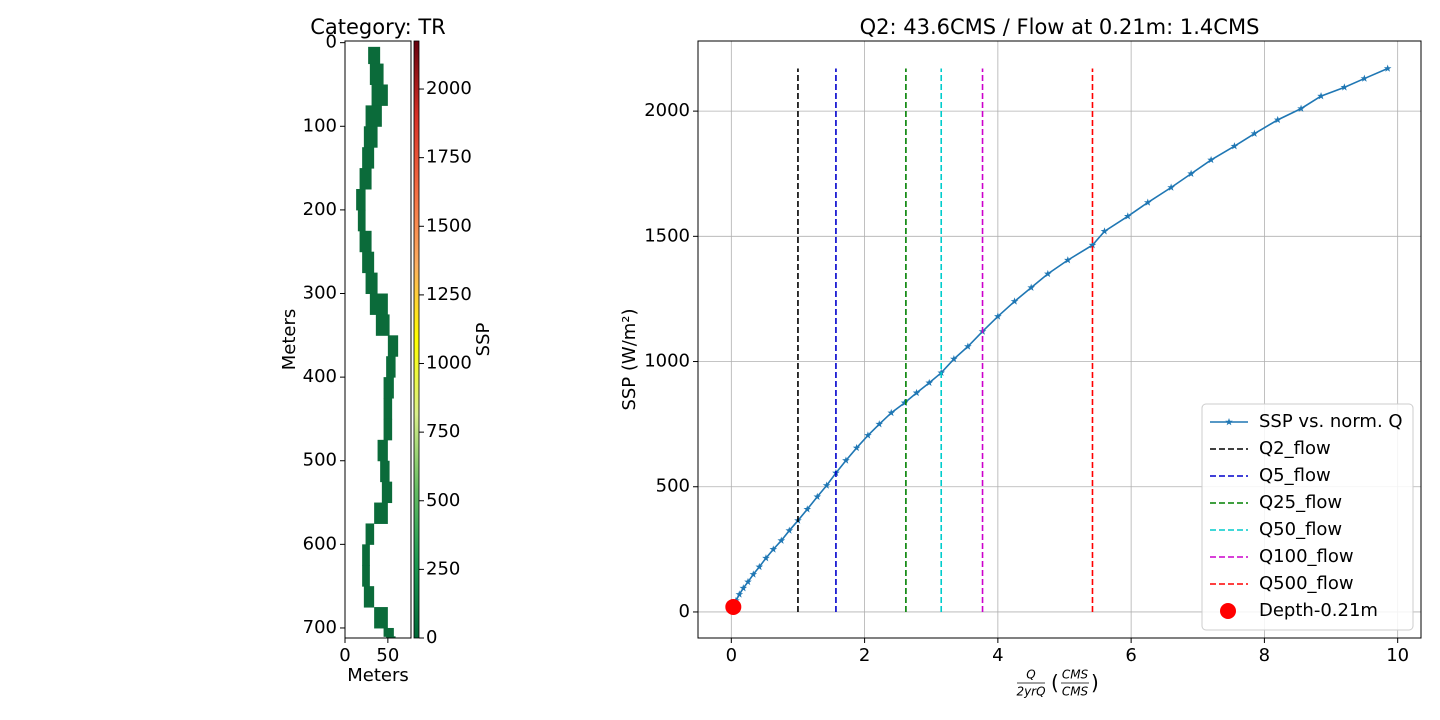 This screenshot has height=720, width=1440. Describe the element at coordinates (443, 431) in the screenshot. I see `colorbar-tick-label: 750` at that location.